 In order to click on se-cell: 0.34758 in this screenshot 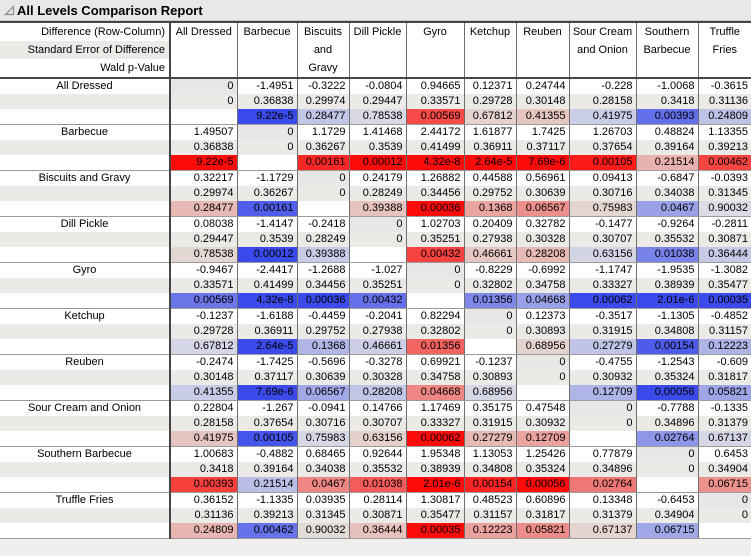, I will do `click(434, 377)`.